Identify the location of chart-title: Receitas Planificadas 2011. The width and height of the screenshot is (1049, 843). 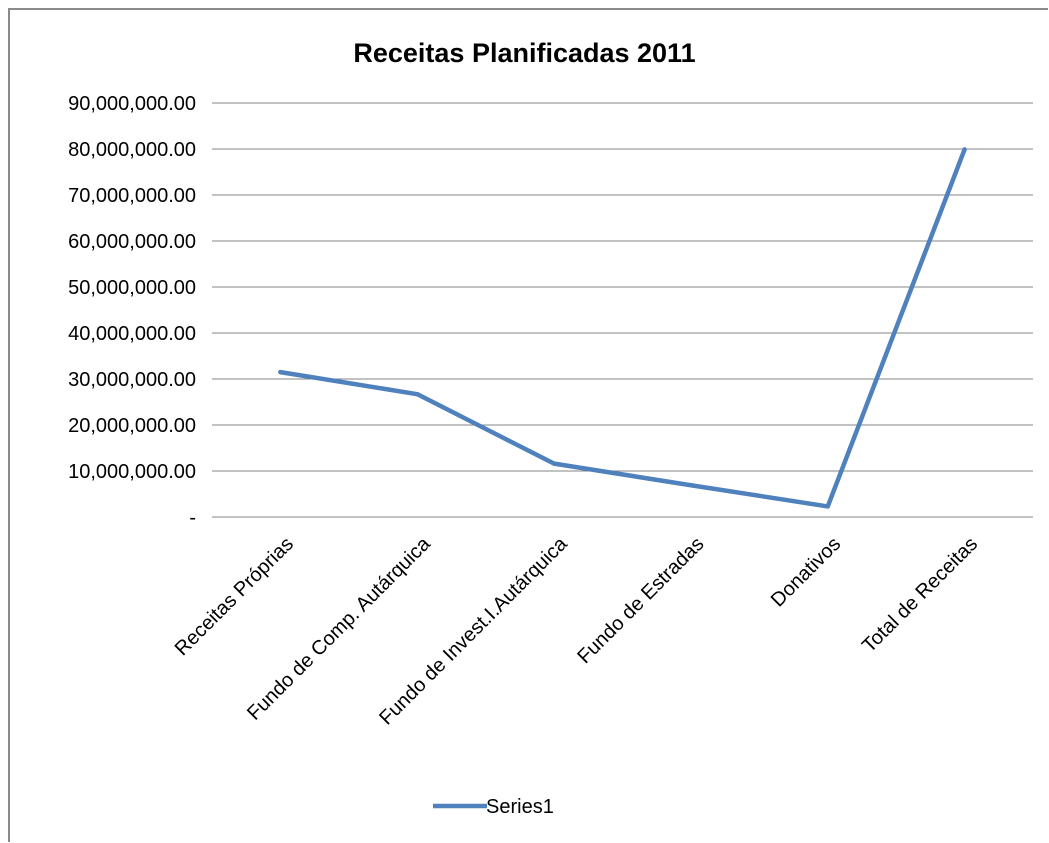
(524, 53).